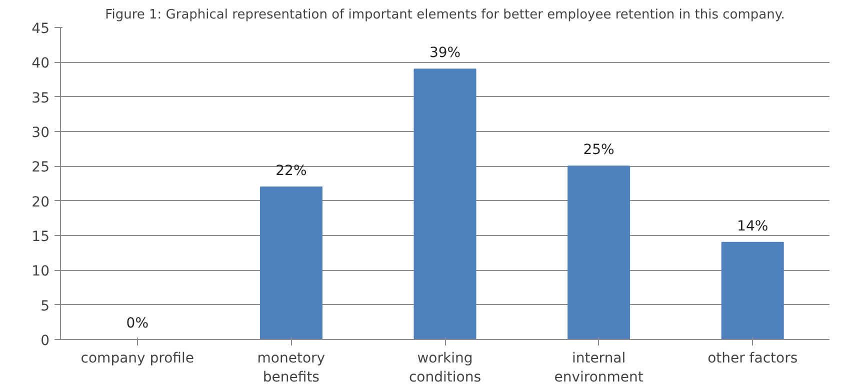 The width and height of the screenshot is (844, 388). What do you see at coordinates (137, 324) in the screenshot?
I see `data-label: 0%` at bounding box center [137, 324].